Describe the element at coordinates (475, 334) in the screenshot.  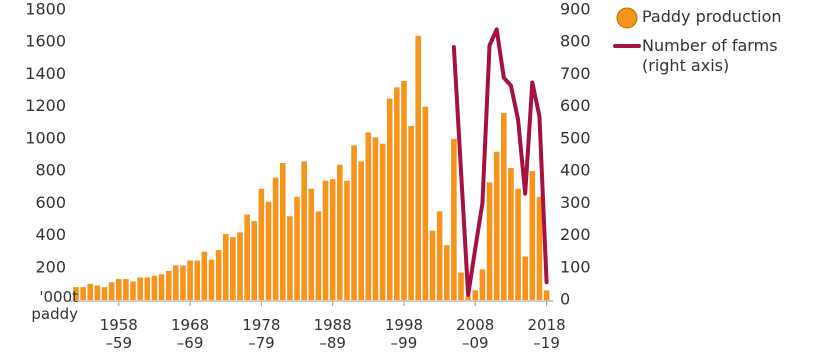
I see `x-tick-label: 2008 –09` at that location.